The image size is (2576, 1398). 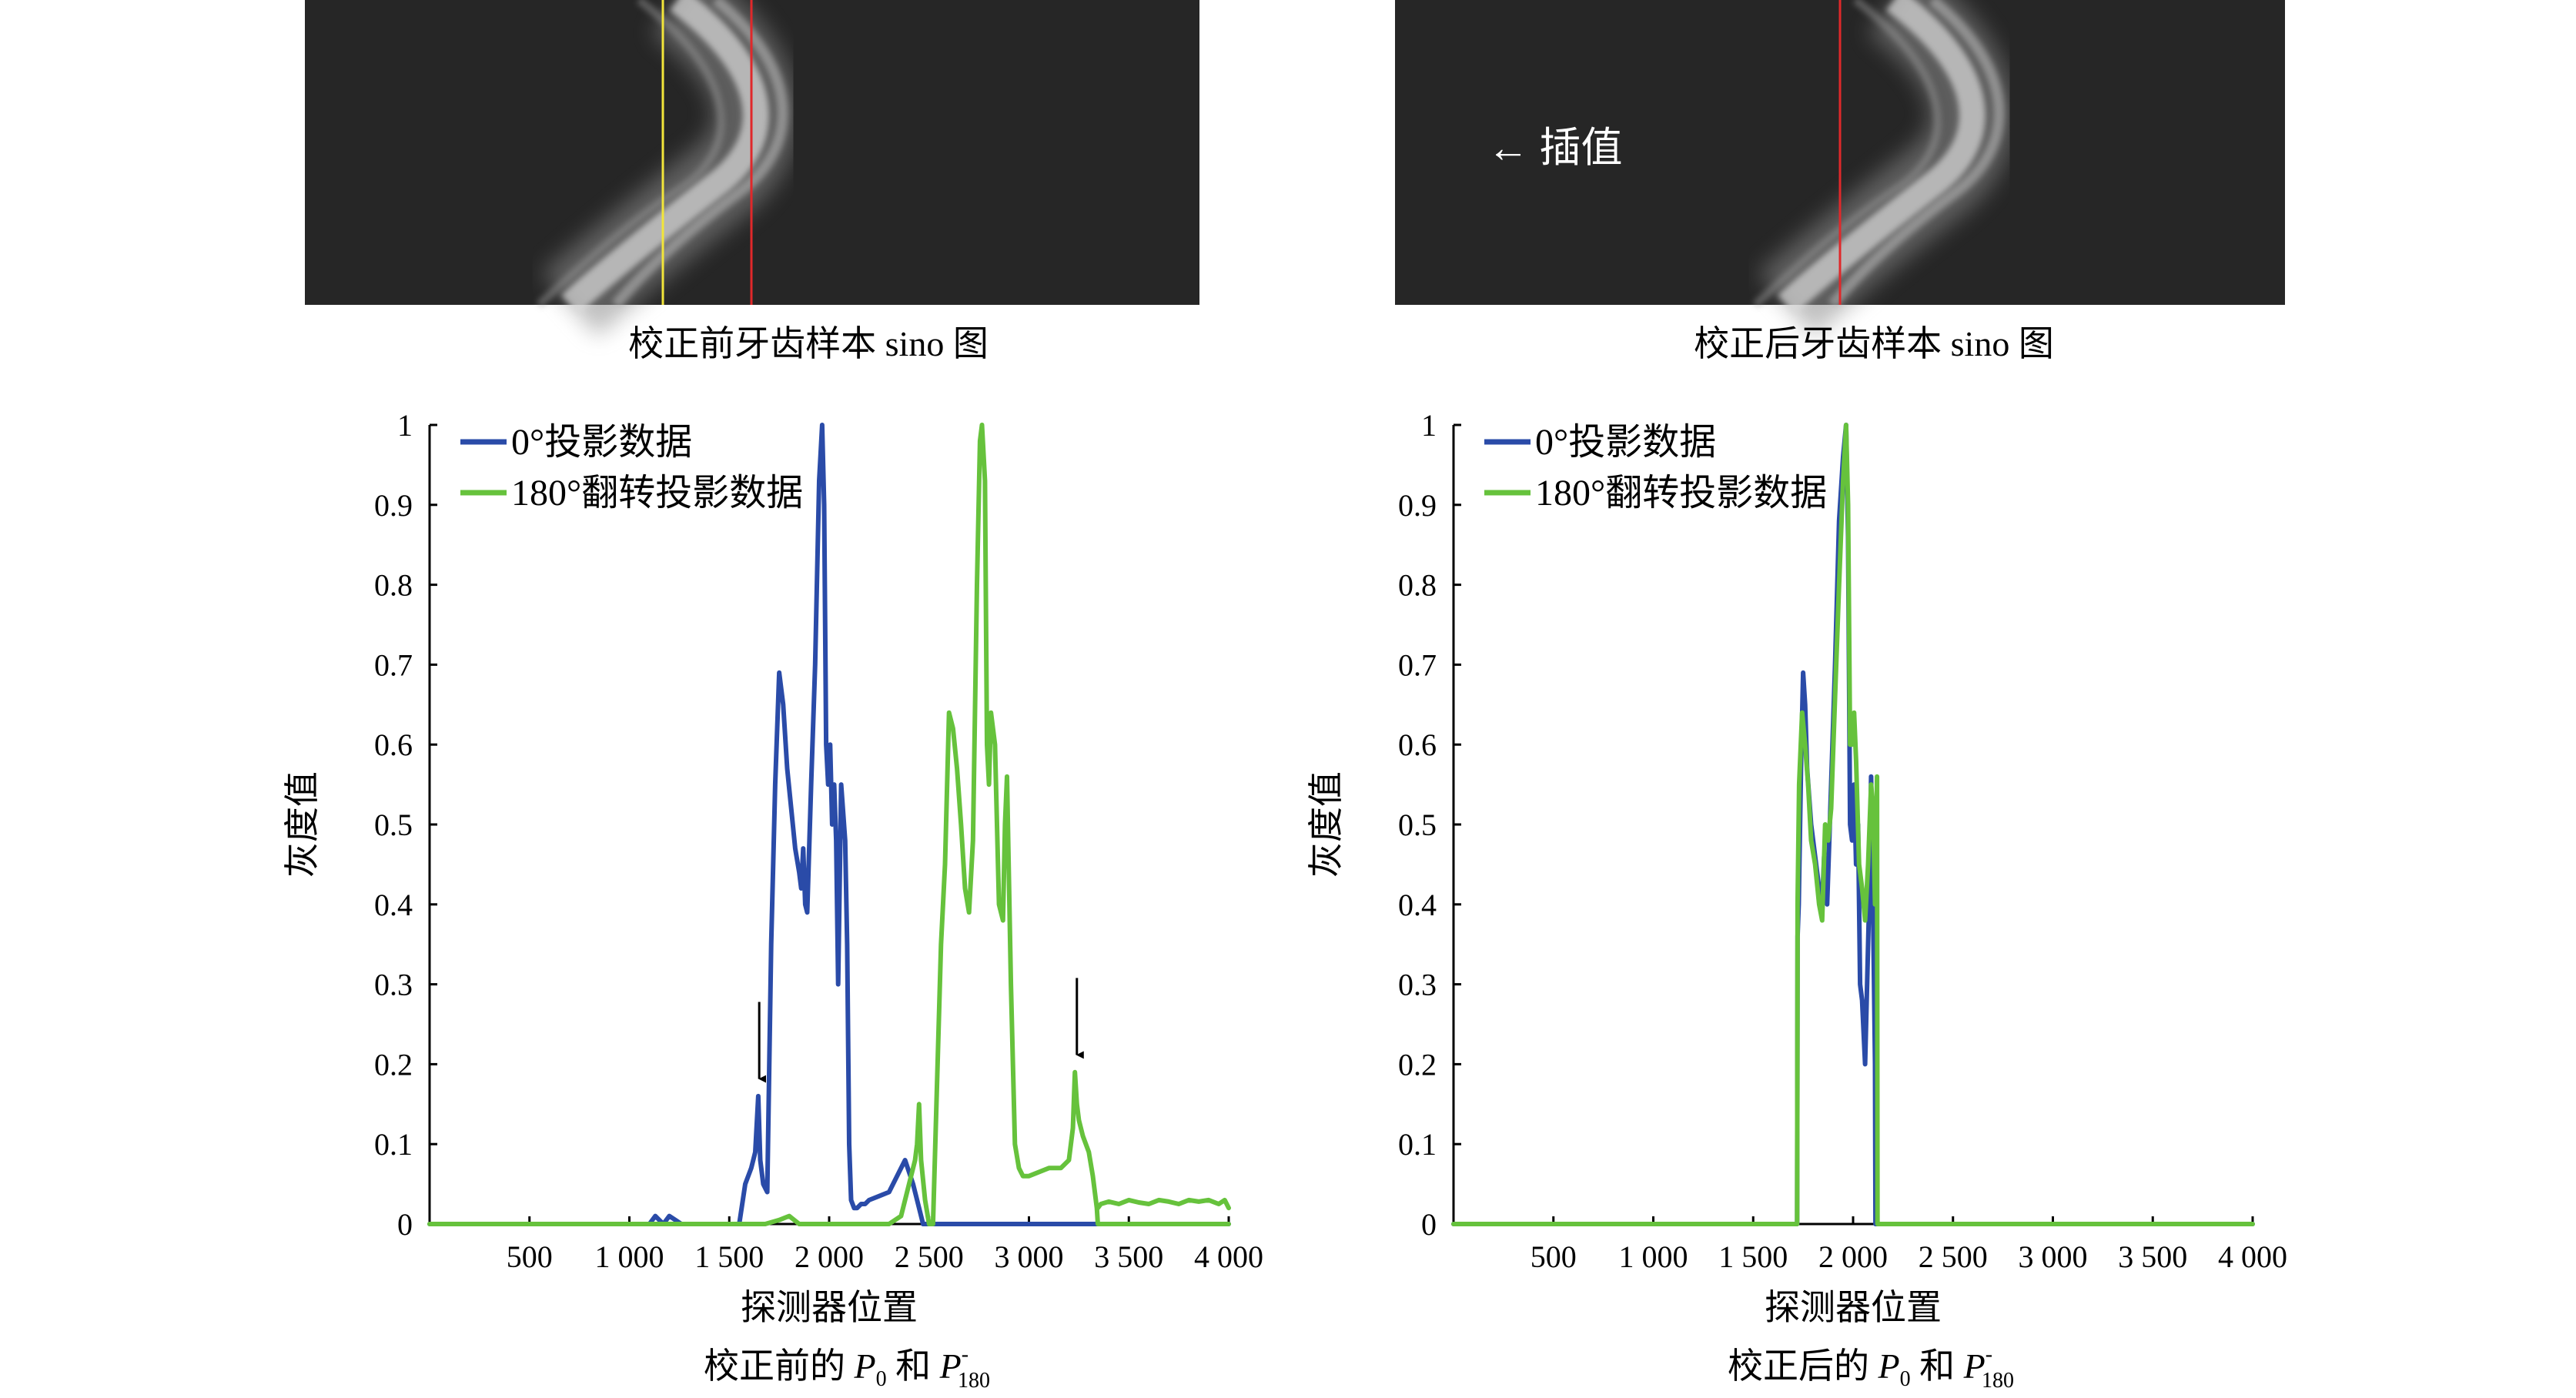 What do you see at coordinates (1655, 467) in the screenshot?
I see `chart-right-legend: 0°投影数据 180°翻转投影数据` at bounding box center [1655, 467].